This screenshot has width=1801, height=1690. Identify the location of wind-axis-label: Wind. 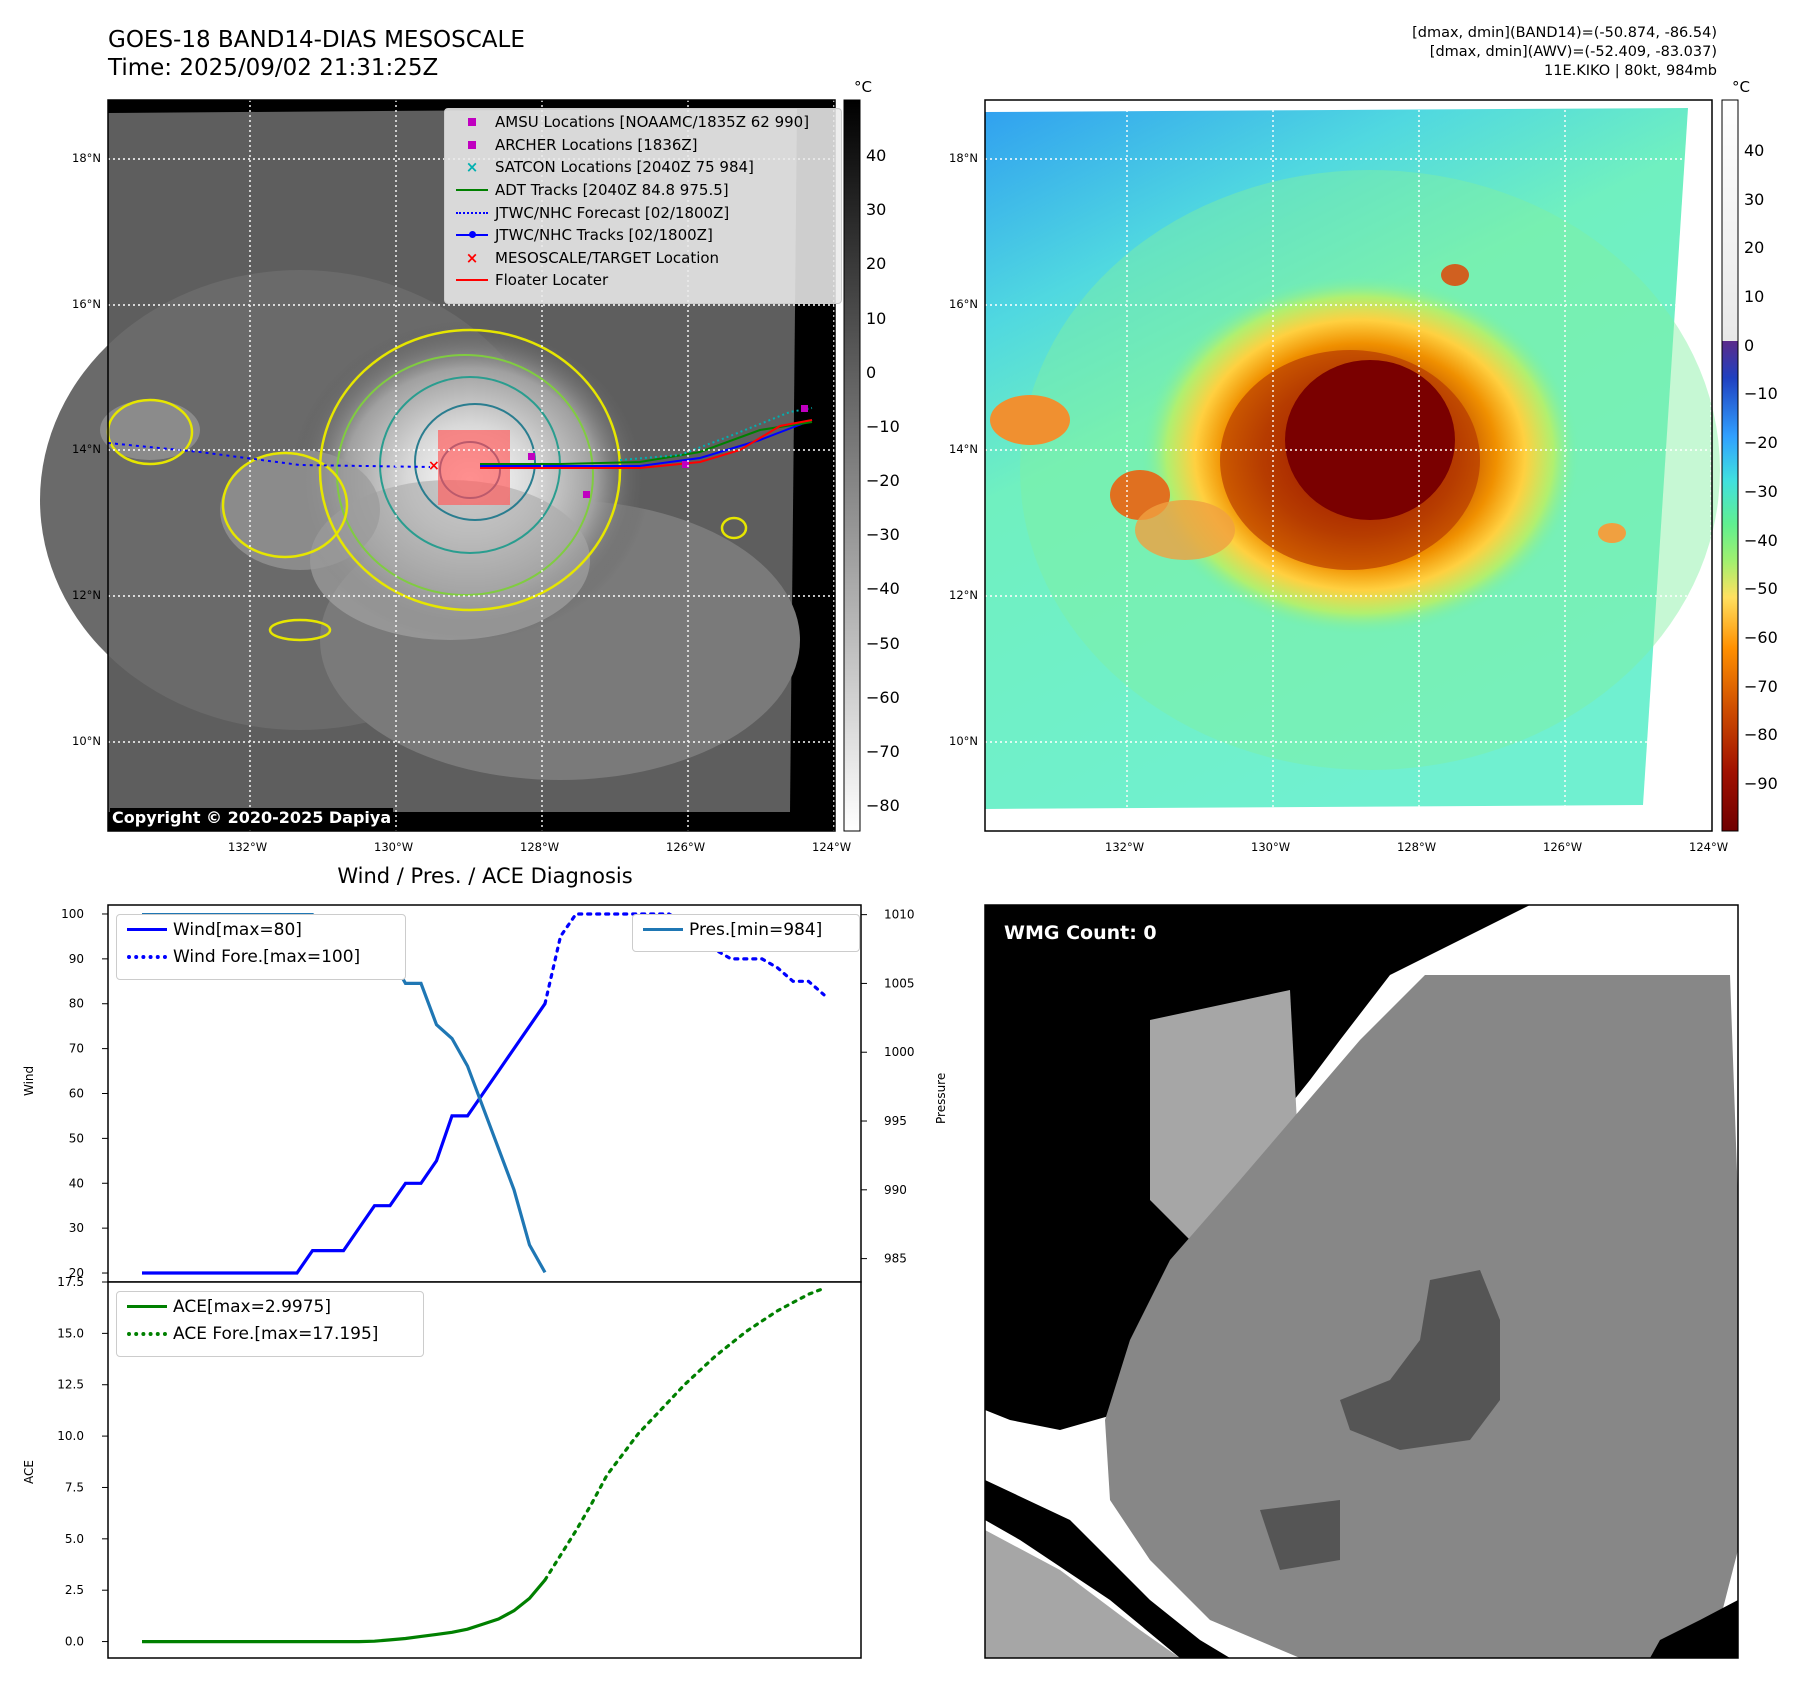
(29, 1080).